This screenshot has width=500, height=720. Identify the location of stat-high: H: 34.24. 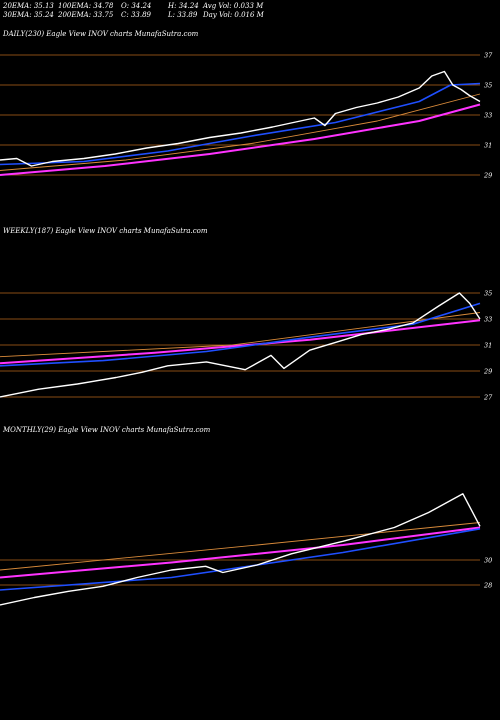
(183, 6).